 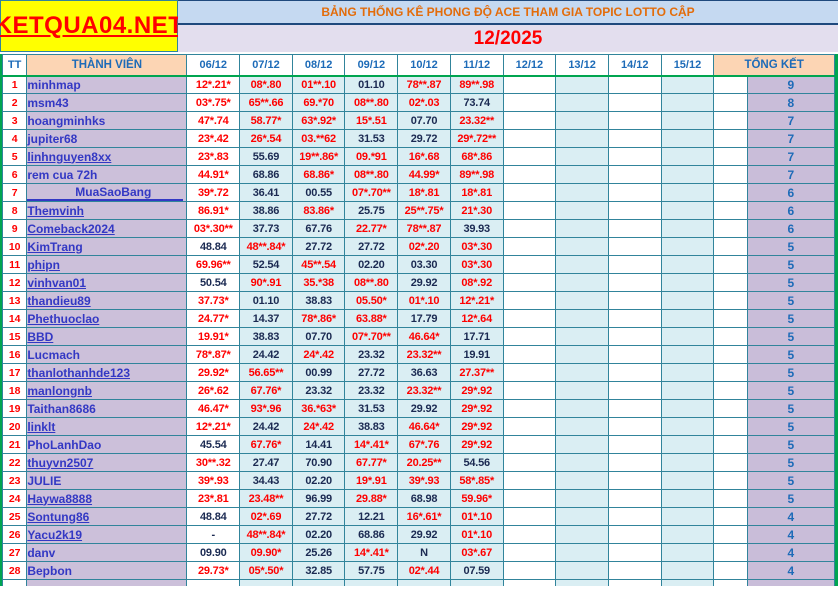 What do you see at coordinates (318, 480) in the screenshot?
I see `score-cell: 02.20` at bounding box center [318, 480].